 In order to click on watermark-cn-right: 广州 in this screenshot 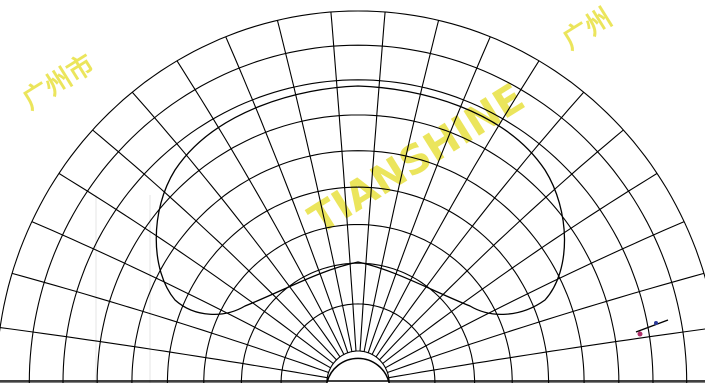, I will do `click(588, 29)`.